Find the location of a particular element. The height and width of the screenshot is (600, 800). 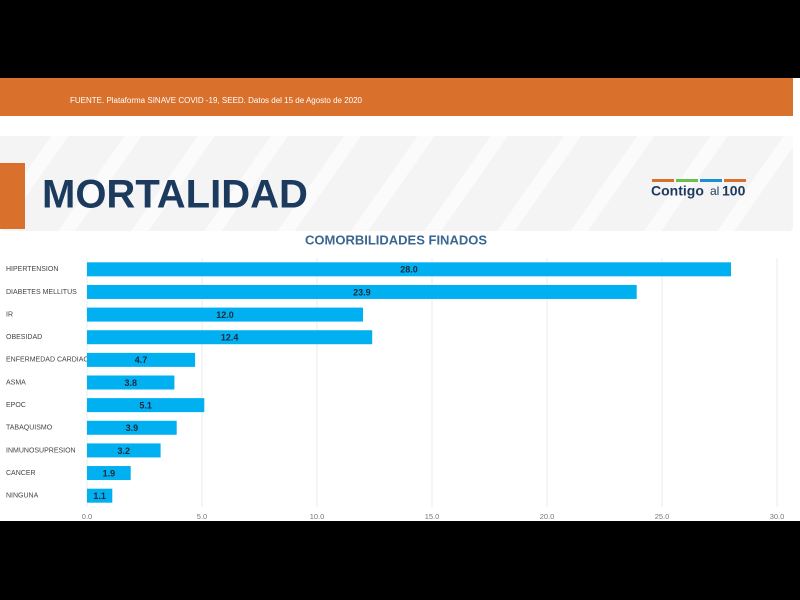

category-label: HIPERTENSION is located at coordinates (32, 269).